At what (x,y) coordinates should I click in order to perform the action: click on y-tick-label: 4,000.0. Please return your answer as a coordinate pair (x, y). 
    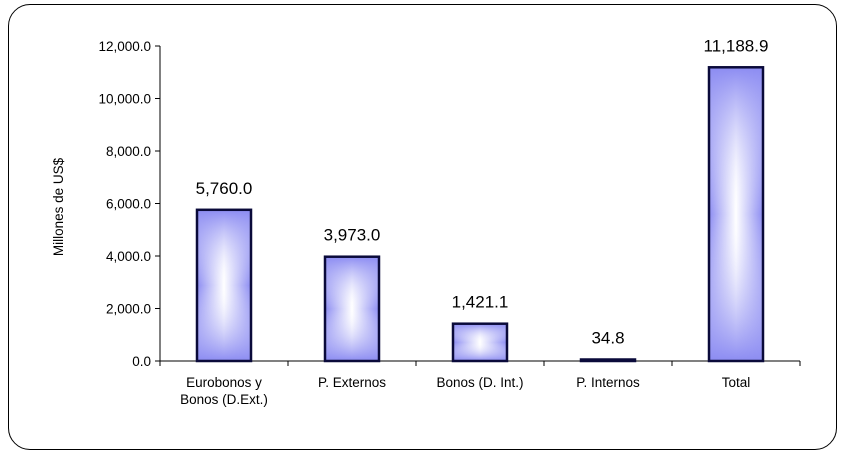
    Looking at the image, I should click on (128, 256).